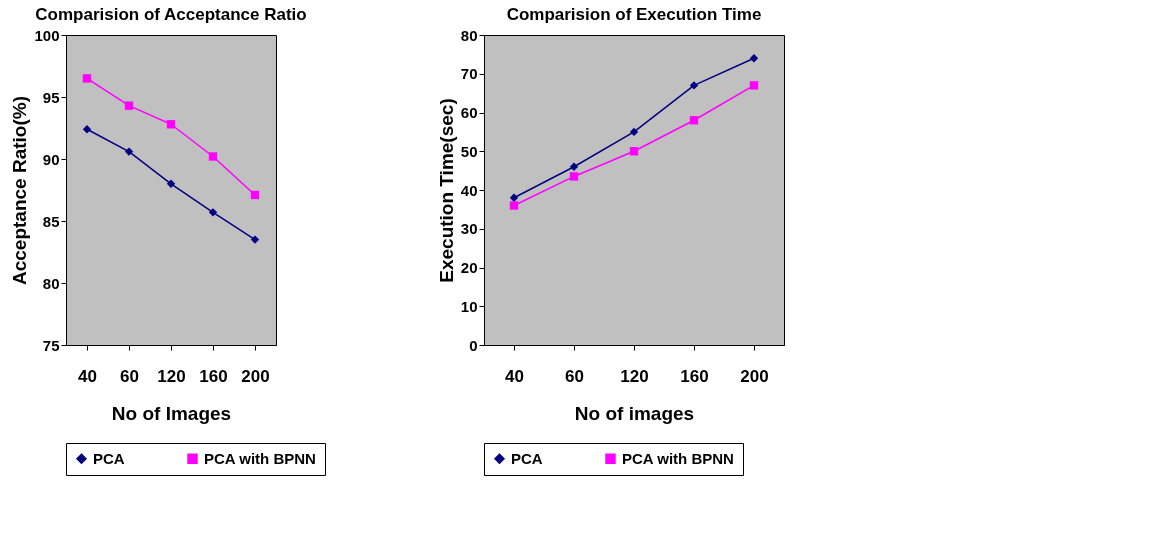  I want to click on x-axis-title: No of Images, so click(171, 413).